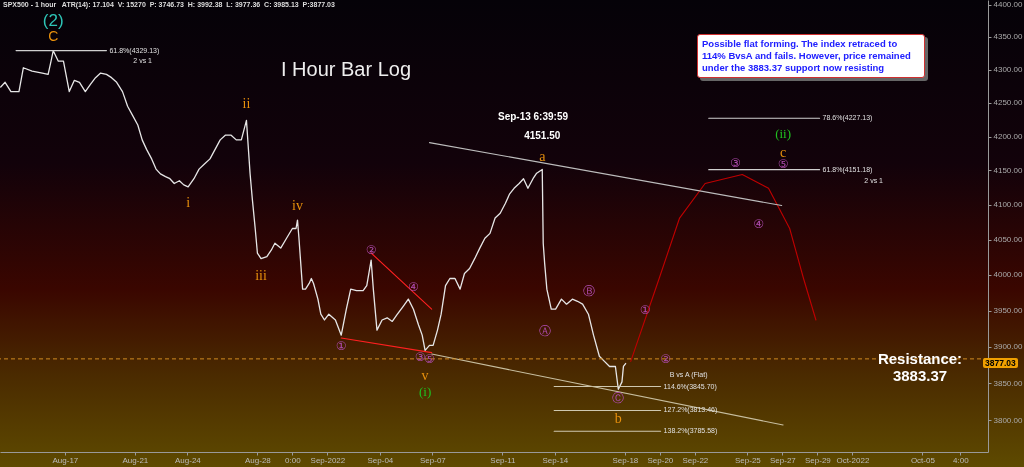 The height and width of the screenshot is (467, 1024). I want to click on y-tick-label: 4050.00, so click(1008, 240).